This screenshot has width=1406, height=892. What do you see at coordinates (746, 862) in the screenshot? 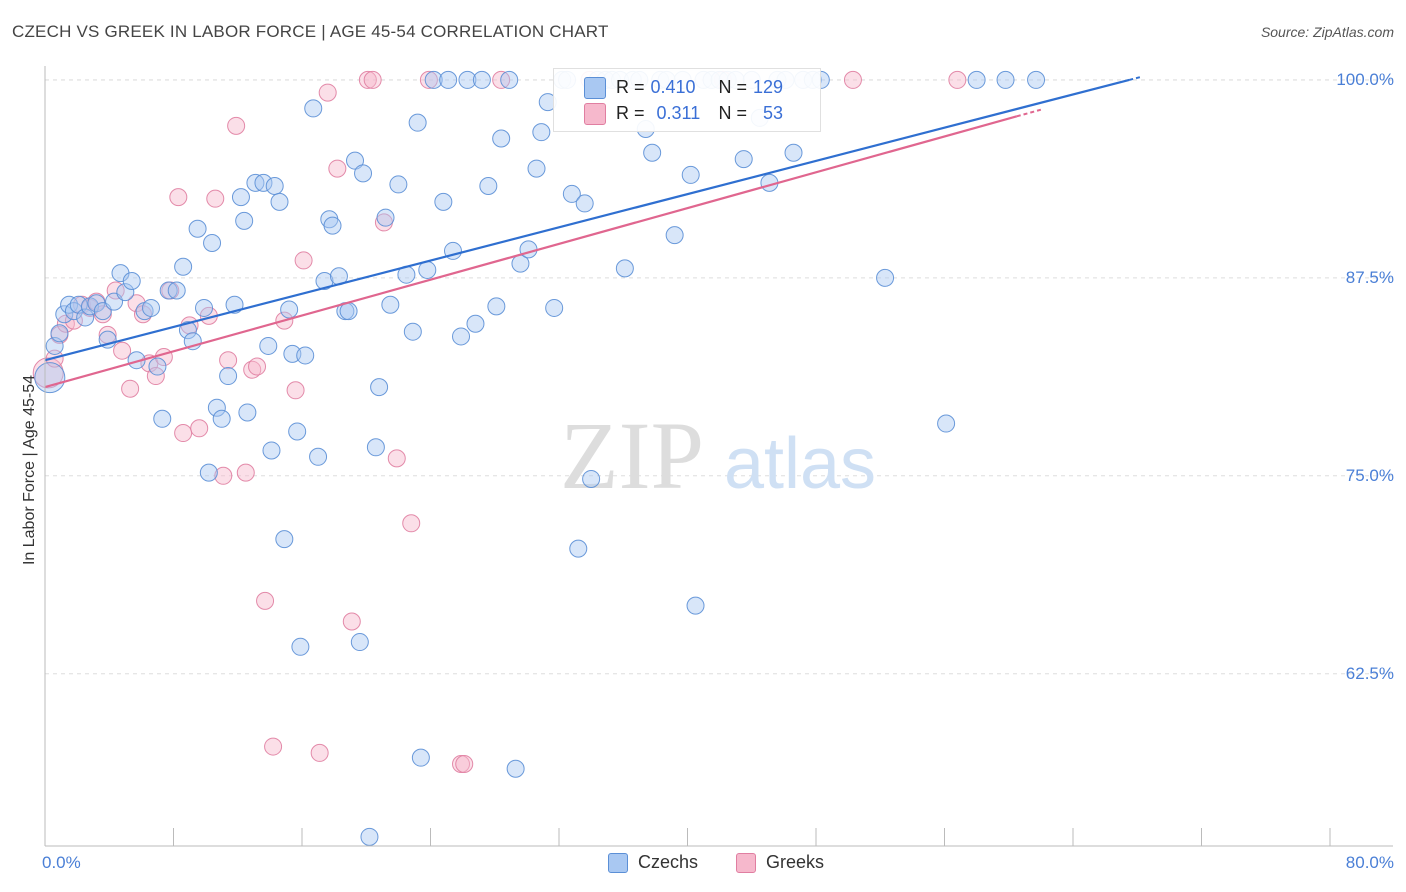
I see `legend-greeks-swatch` at bounding box center [746, 862].